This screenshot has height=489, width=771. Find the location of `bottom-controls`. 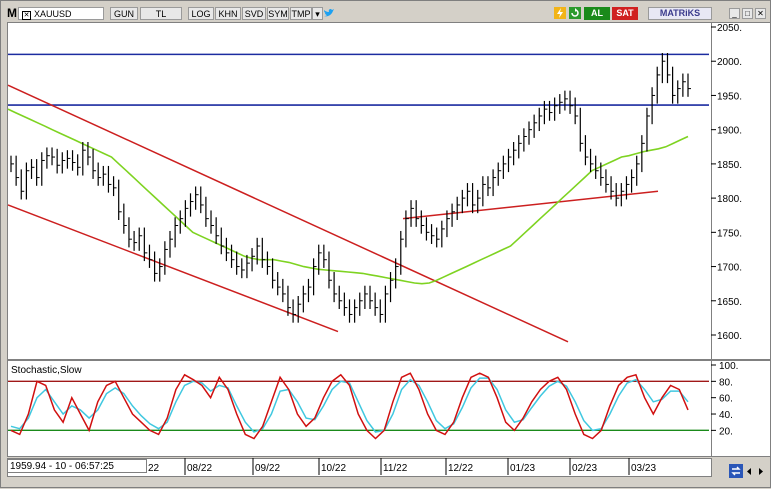

bottom-controls is located at coordinates (740, 472).